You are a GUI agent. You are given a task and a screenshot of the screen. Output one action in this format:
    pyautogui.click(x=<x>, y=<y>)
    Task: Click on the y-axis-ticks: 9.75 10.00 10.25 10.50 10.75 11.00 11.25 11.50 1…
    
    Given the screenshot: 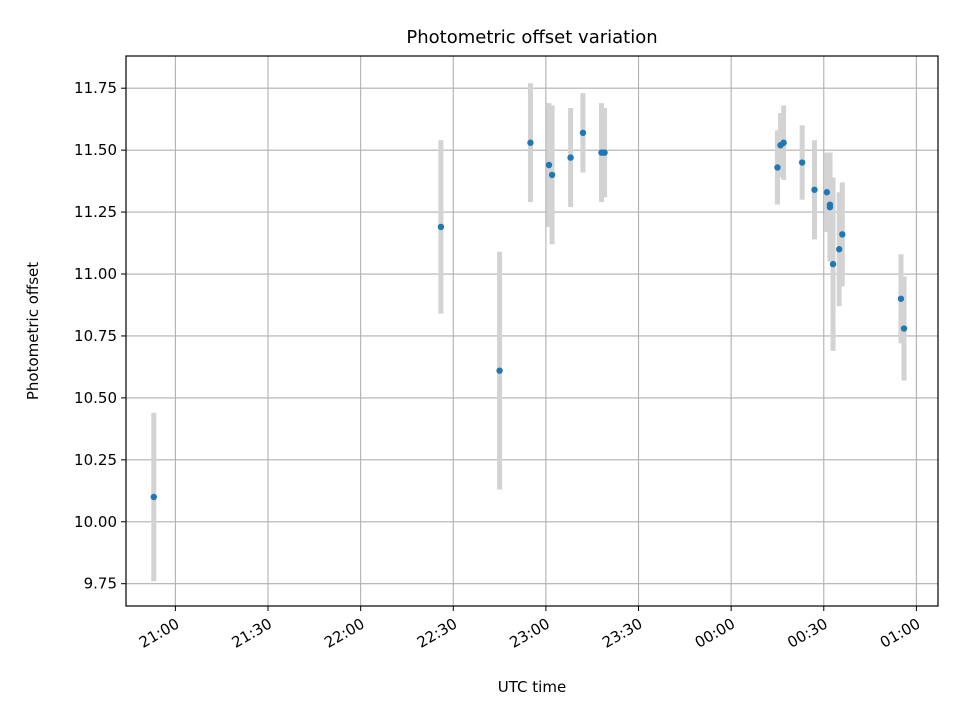 What is the action you would take?
    pyautogui.click(x=100, y=336)
    